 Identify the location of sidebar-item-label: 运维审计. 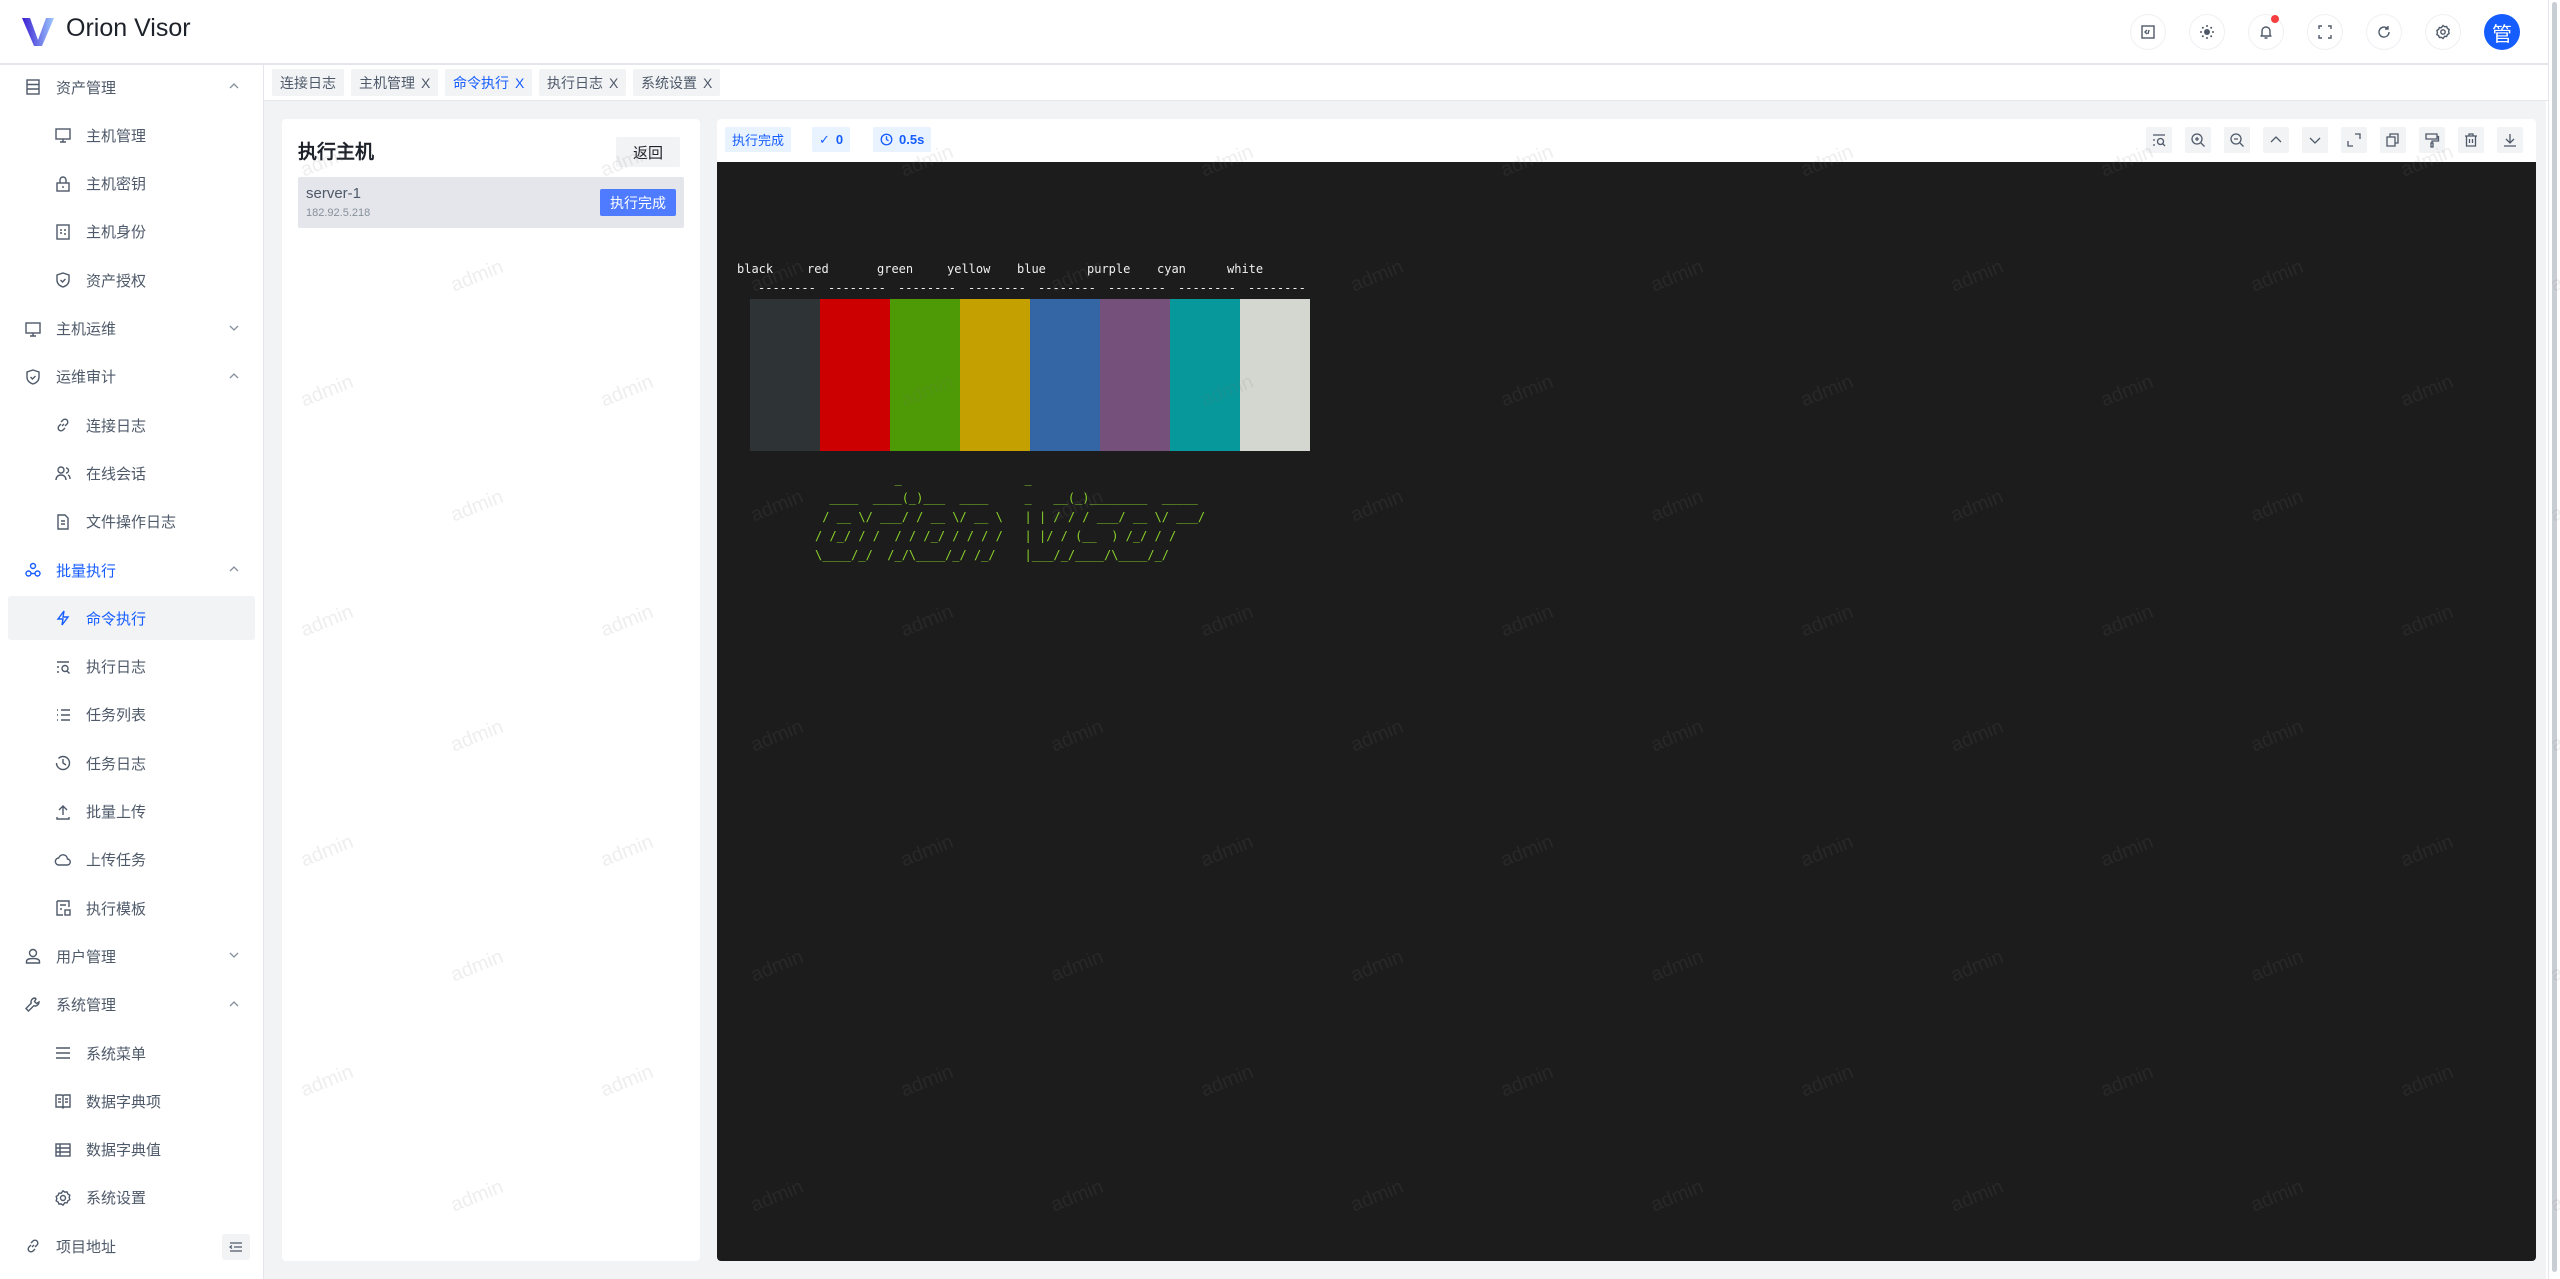
(86, 378).